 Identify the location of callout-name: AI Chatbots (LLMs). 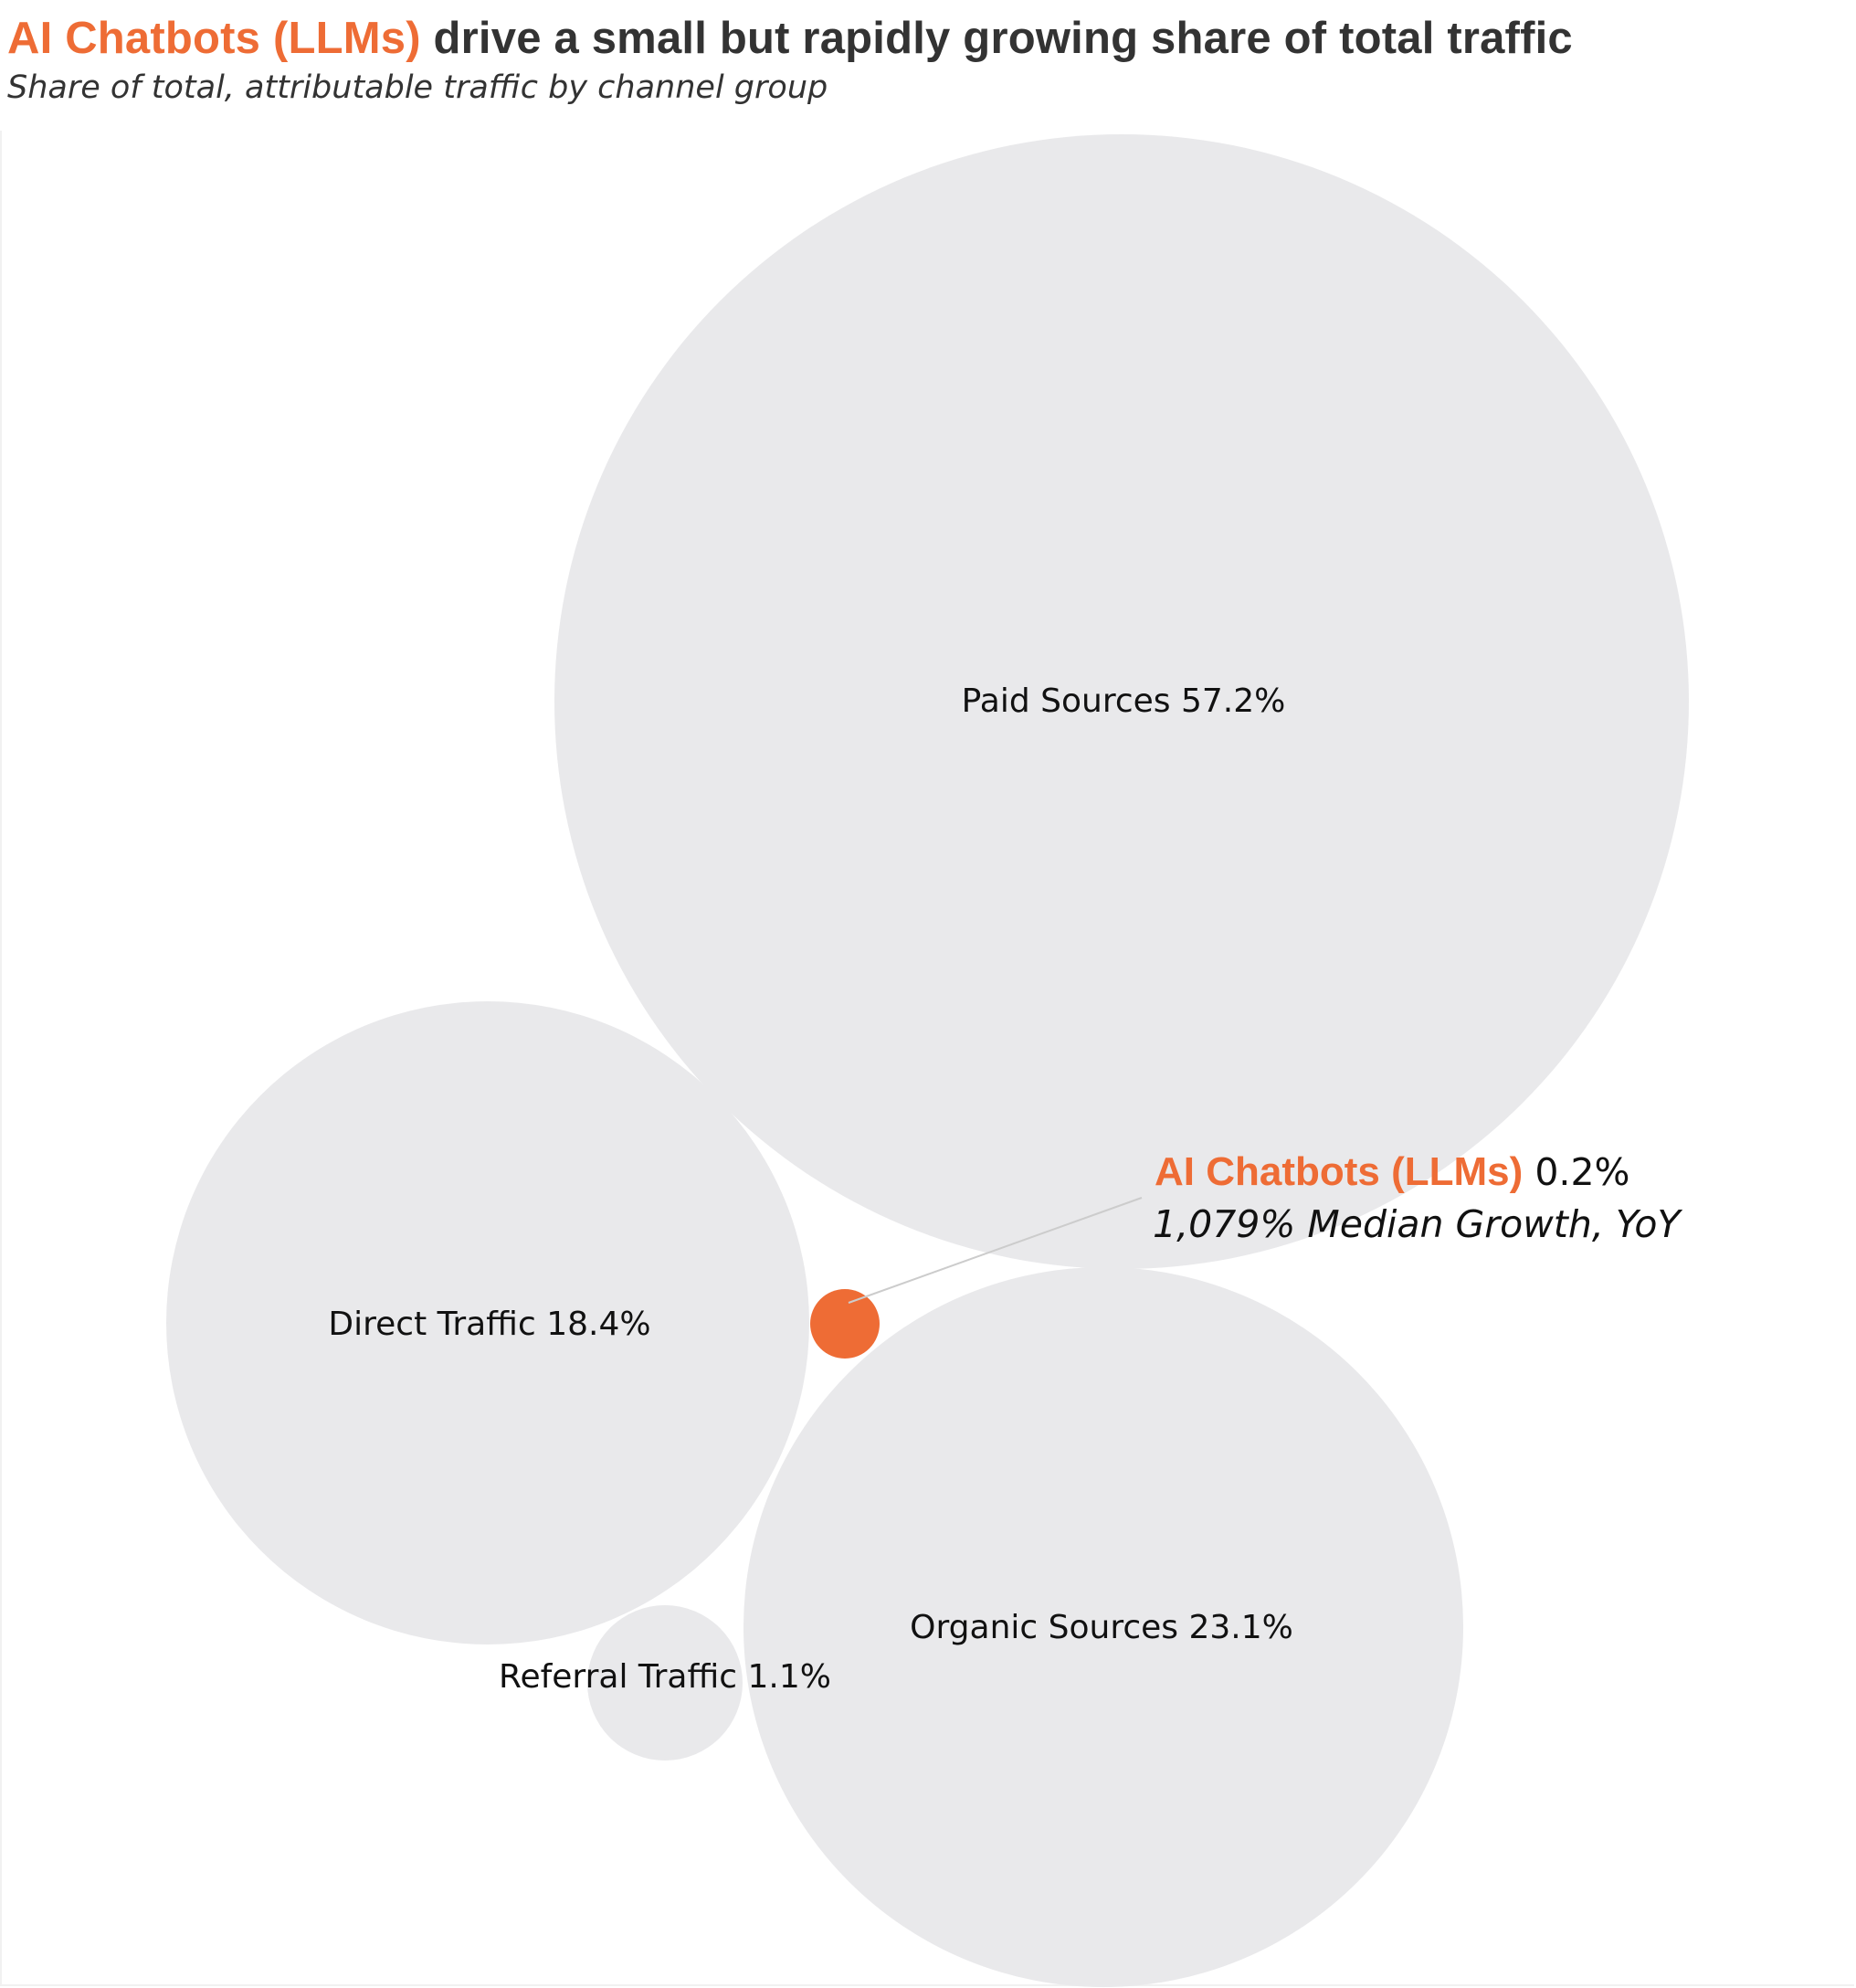
(1339, 1172).